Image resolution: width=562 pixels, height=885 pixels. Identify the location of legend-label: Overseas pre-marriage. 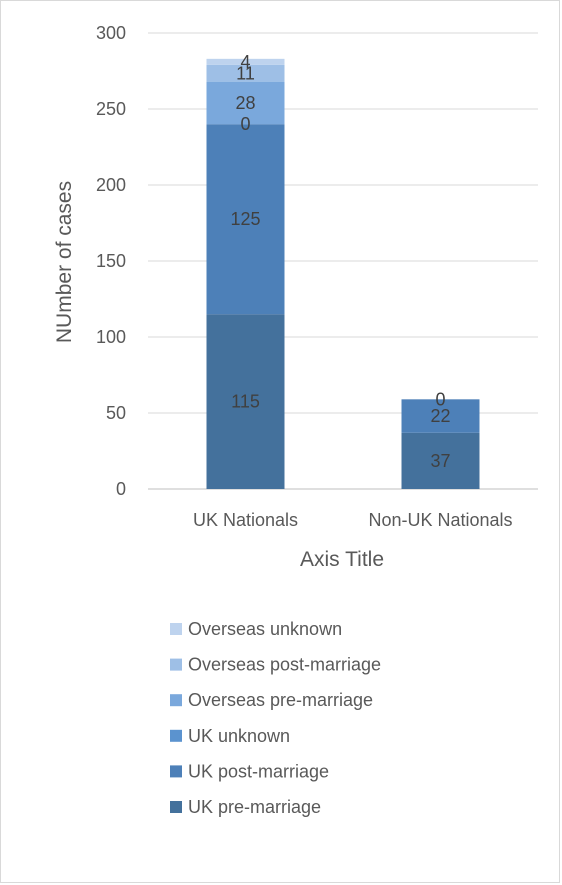
(280, 700).